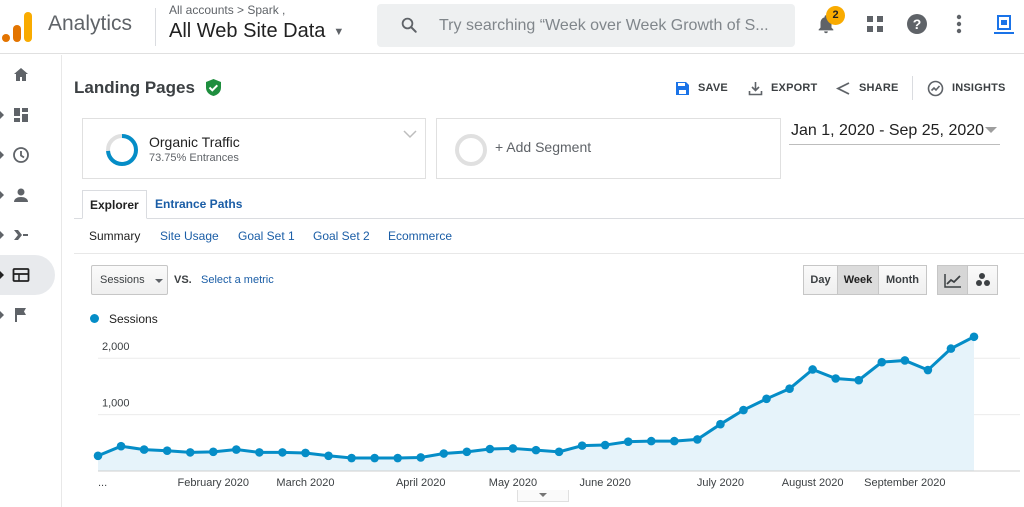  What do you see at coordinates (305, 483) in the screenshot?
I see `x-tick-label: March 2020` at bounding box center [305, 483].